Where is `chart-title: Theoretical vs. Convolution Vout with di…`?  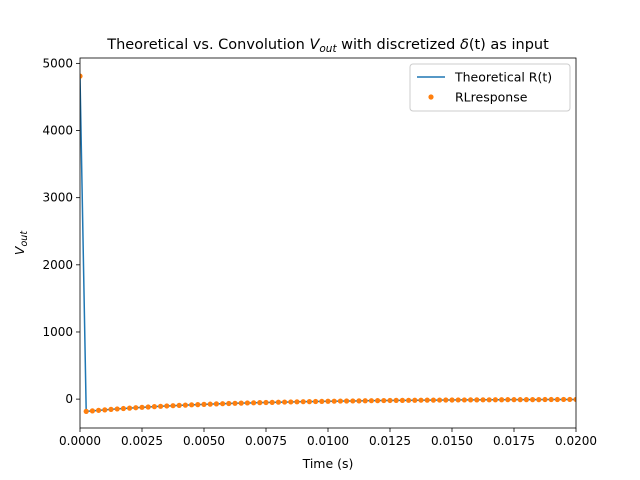
chart-title: Theoretical vs. Convolution Vout with di… is located at coordinates (327, 46).